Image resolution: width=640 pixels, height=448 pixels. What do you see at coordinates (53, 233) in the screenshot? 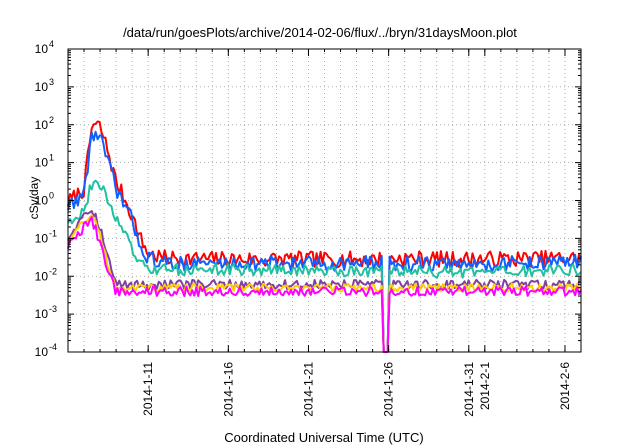
I see `y-tick-exponent: -1` at bounding box center [53, 233].